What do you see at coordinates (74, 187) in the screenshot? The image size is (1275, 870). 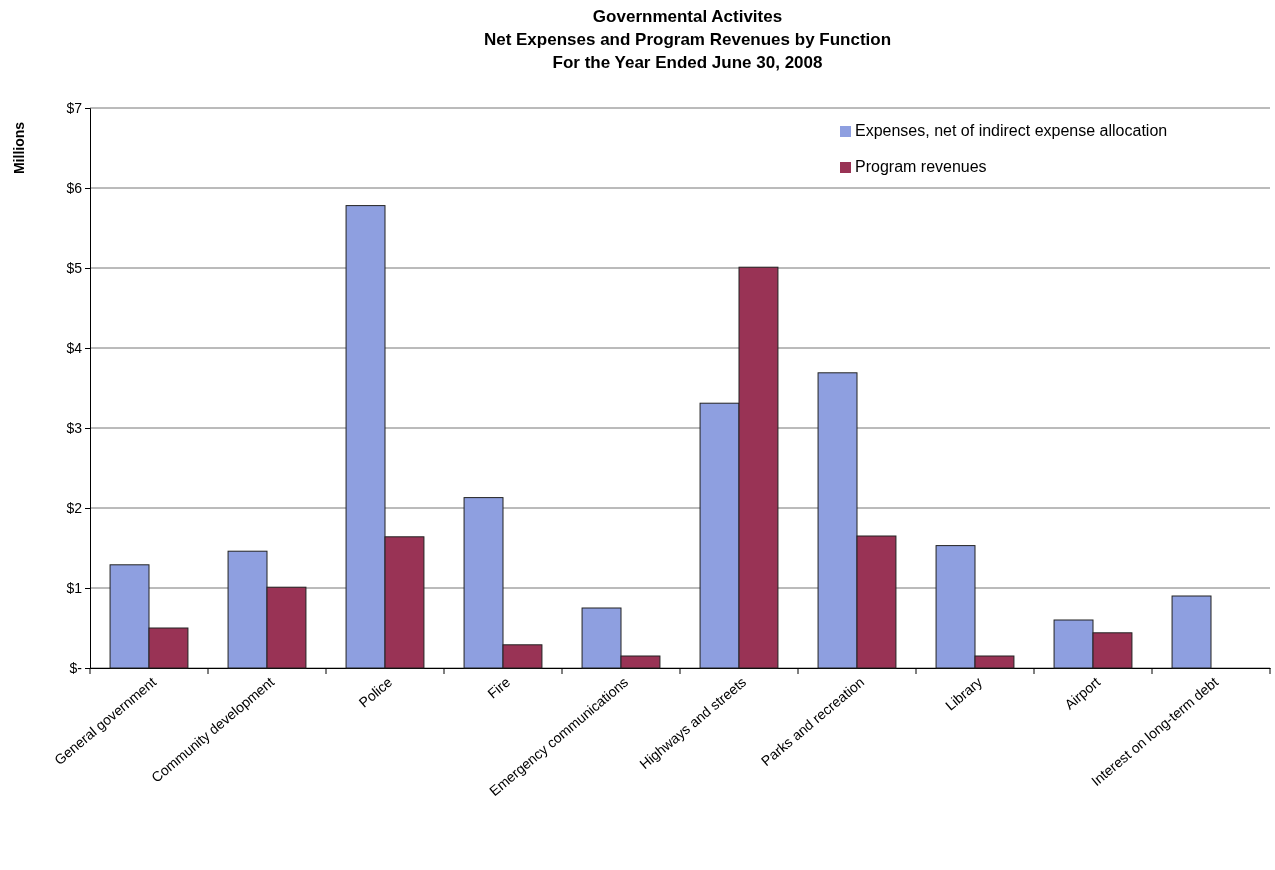 I see `y-tick-label: $6` at bounding box center [74, 187].